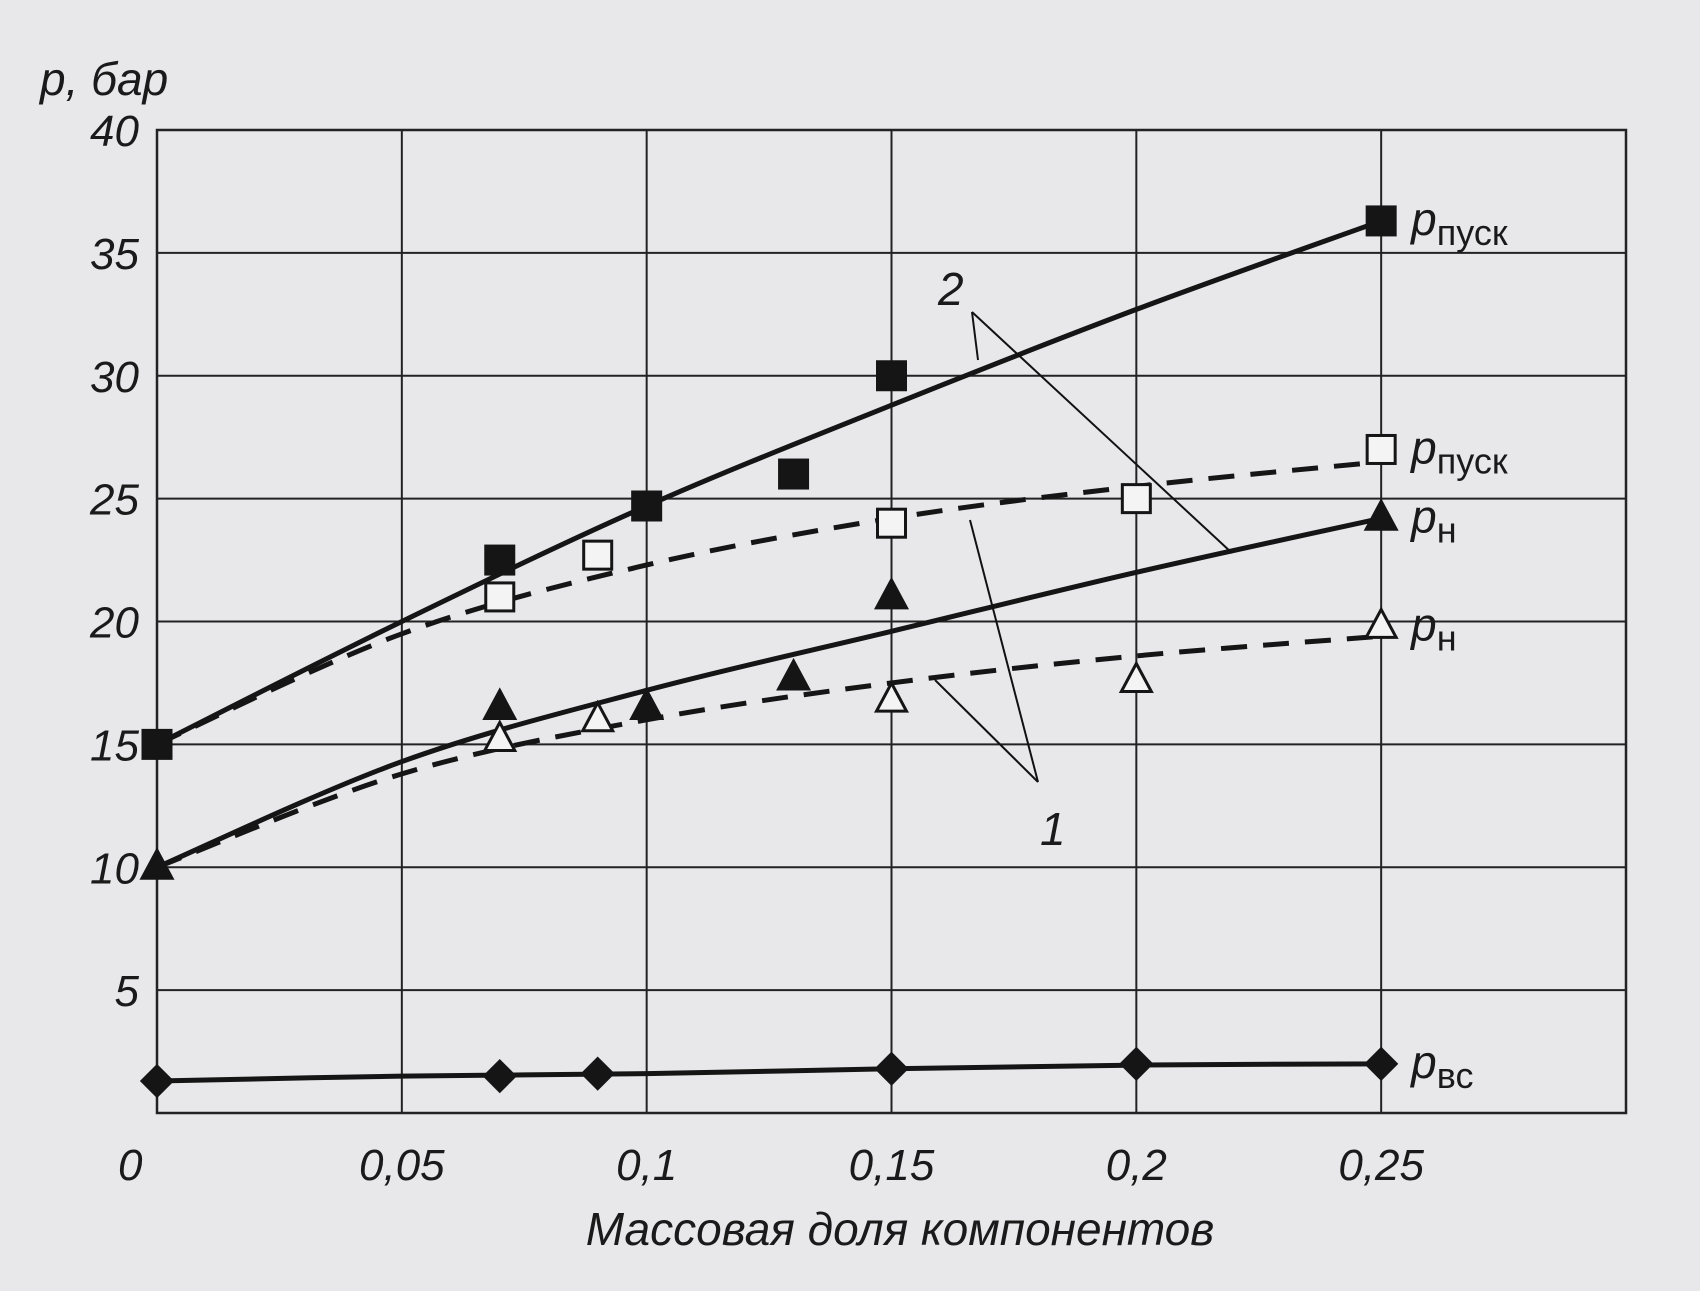 This screenshot has height=1291, width=1700. Describe the element at coordinates (402, 1165) in the screenshot. I see `x-tick-label: 0,05` at that location.